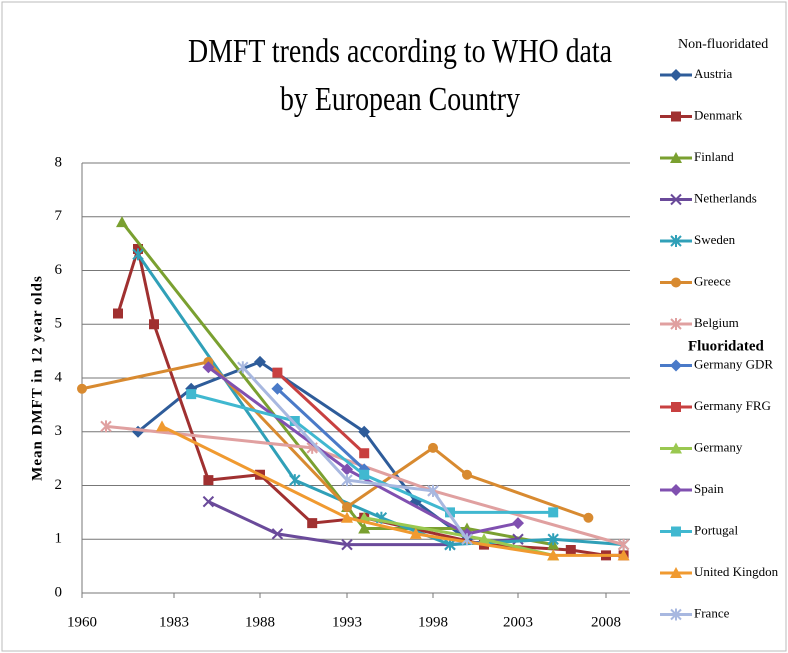 This screenshot has width=788, height=653. I want to click on legend-label: Spain, so click(709, 488).